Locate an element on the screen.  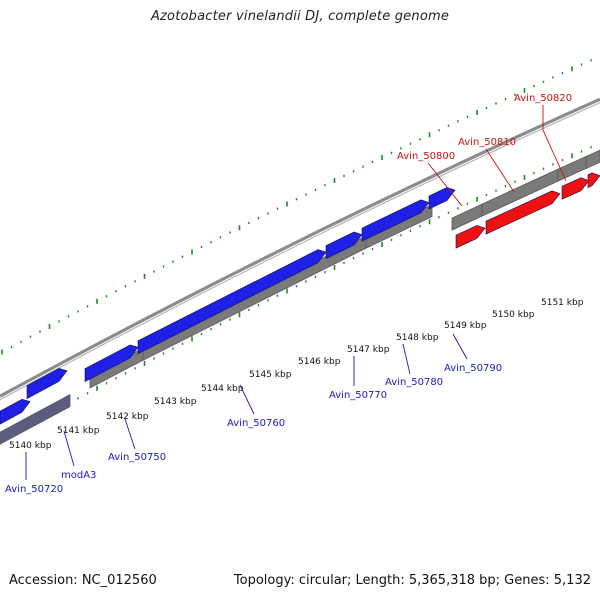
gene-label: Avin_50800 is located at coordinates (426, 156).